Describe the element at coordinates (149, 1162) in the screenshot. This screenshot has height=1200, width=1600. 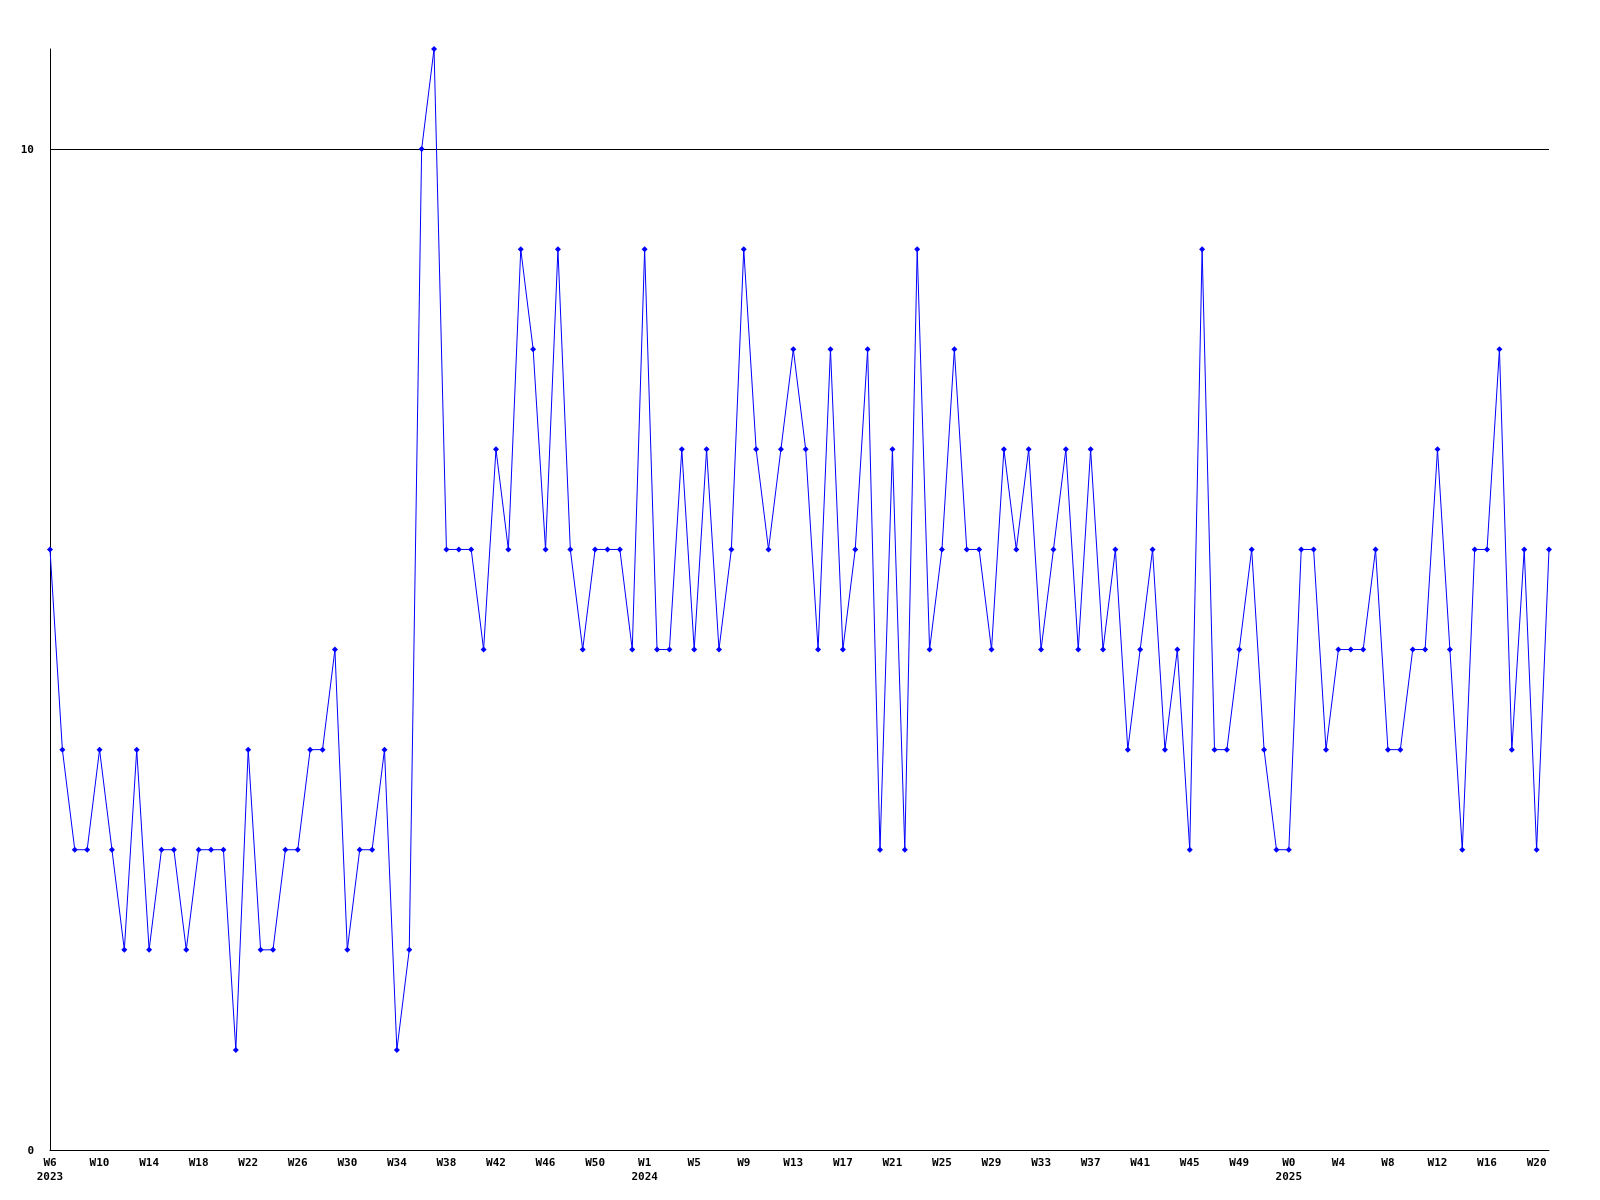
I see `x-tick-label: W14` at that location.